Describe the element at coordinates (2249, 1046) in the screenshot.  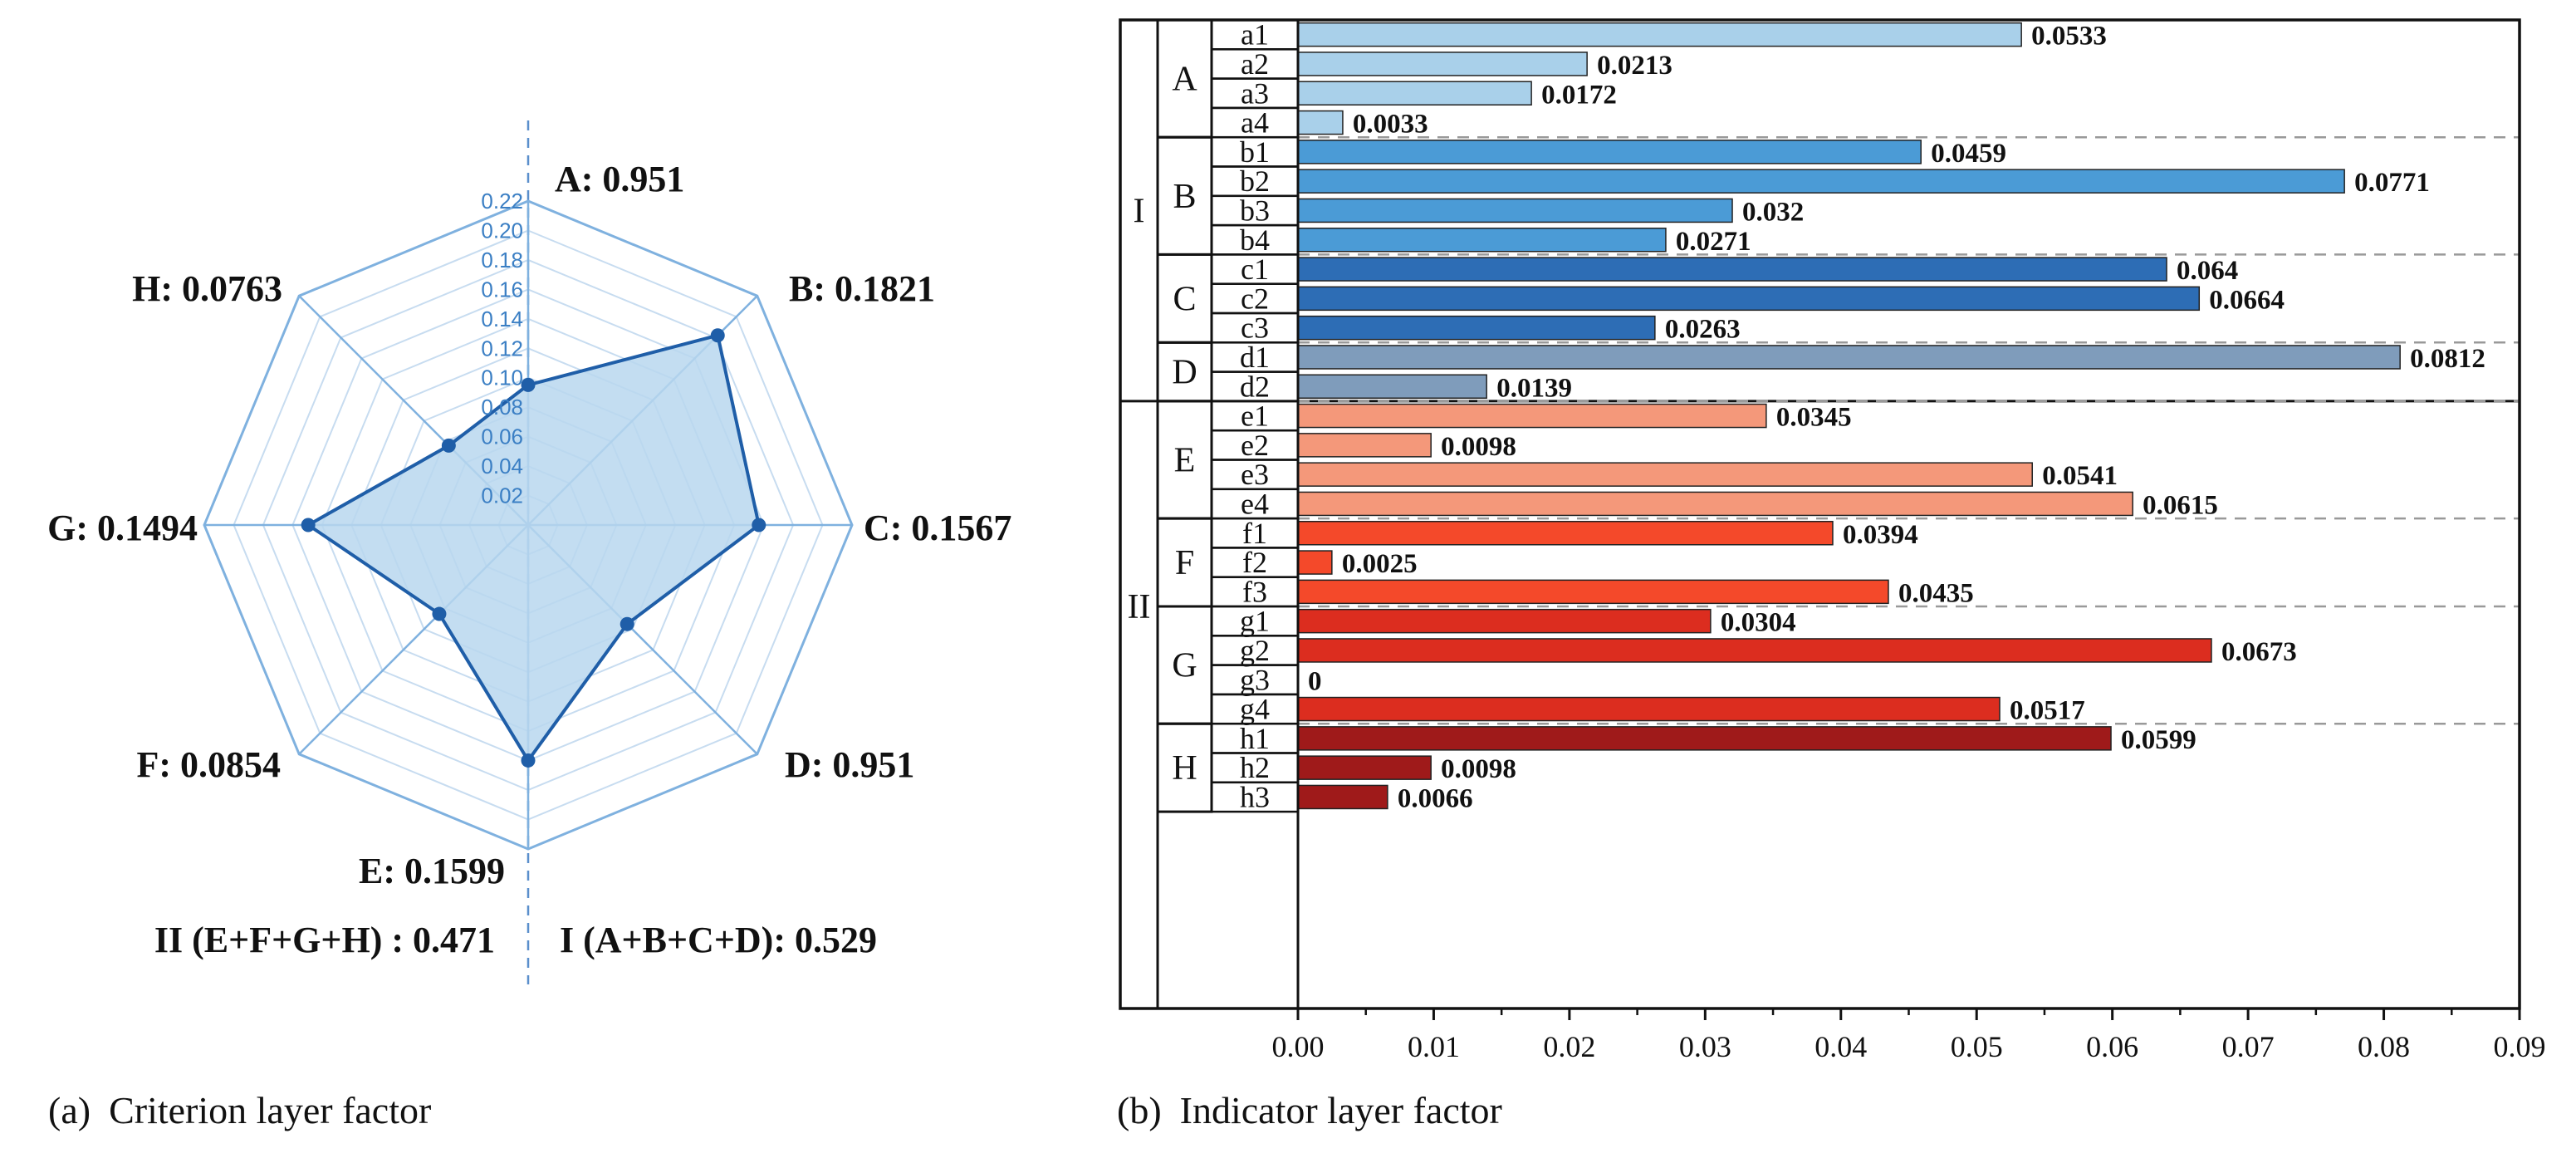
I see `x-tick-label: 0.07` at that location.